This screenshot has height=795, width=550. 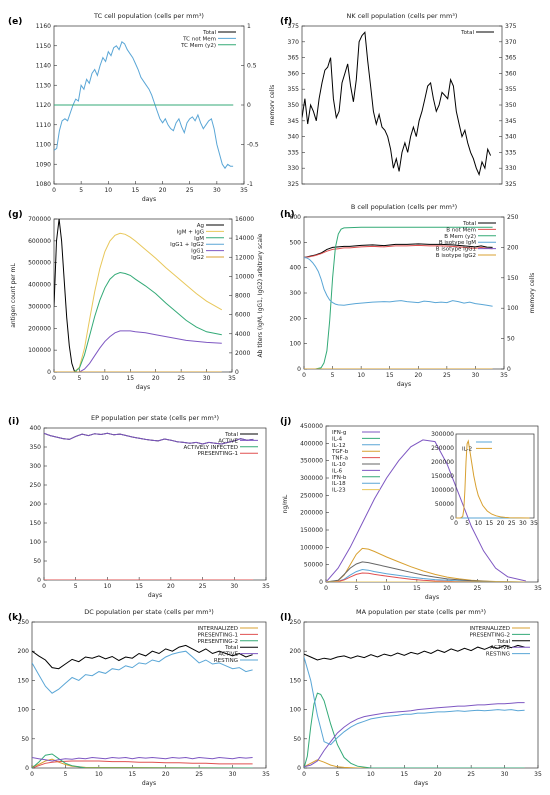 What do you see at coordinates (456, 523) in the screenshot?
I see `inset-x-tick-label: 0` at bounding box center [456, 523].